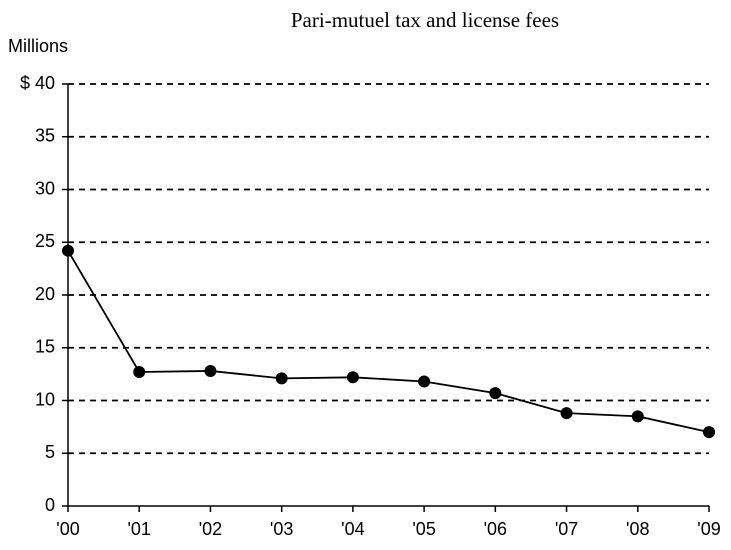  Describe the element at coordinates (45, 294) in the screenshot. I see `y-tick-label: 20` at that location.